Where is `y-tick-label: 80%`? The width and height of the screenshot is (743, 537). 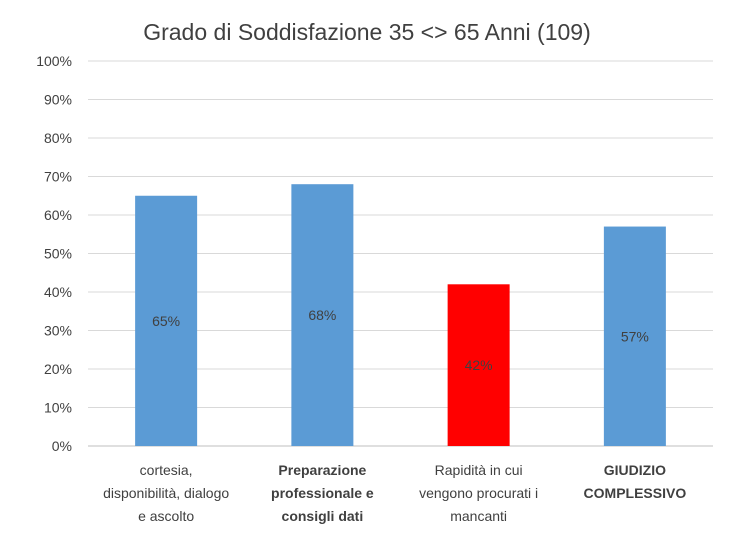 y-tick-label: 80% is located at coordinates (58, 138).